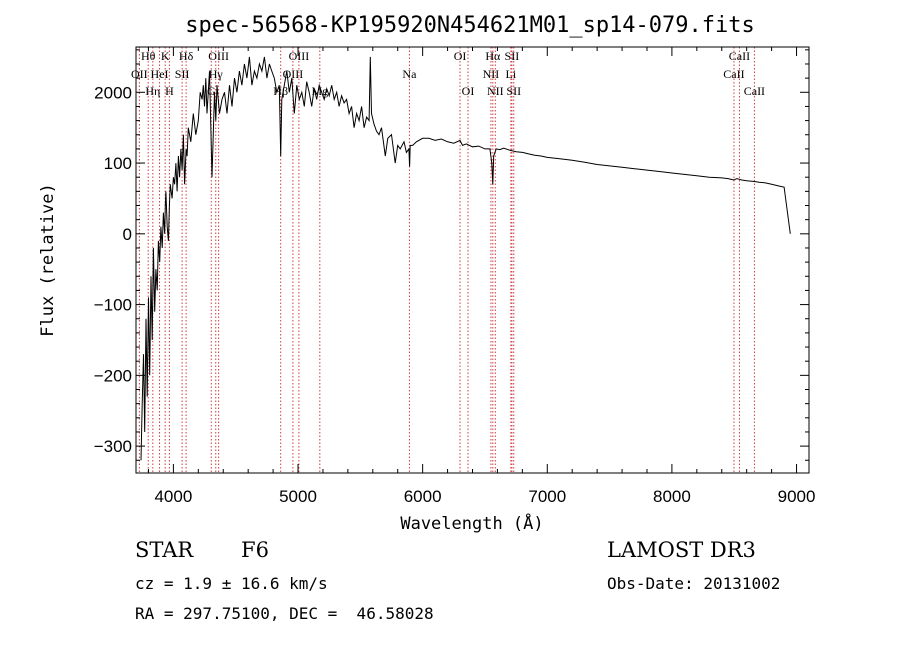  What do you see at coordinates (511, 74) in the screenshot?
I see `spectral-line-label: Li` at bounding box center [511, 74].